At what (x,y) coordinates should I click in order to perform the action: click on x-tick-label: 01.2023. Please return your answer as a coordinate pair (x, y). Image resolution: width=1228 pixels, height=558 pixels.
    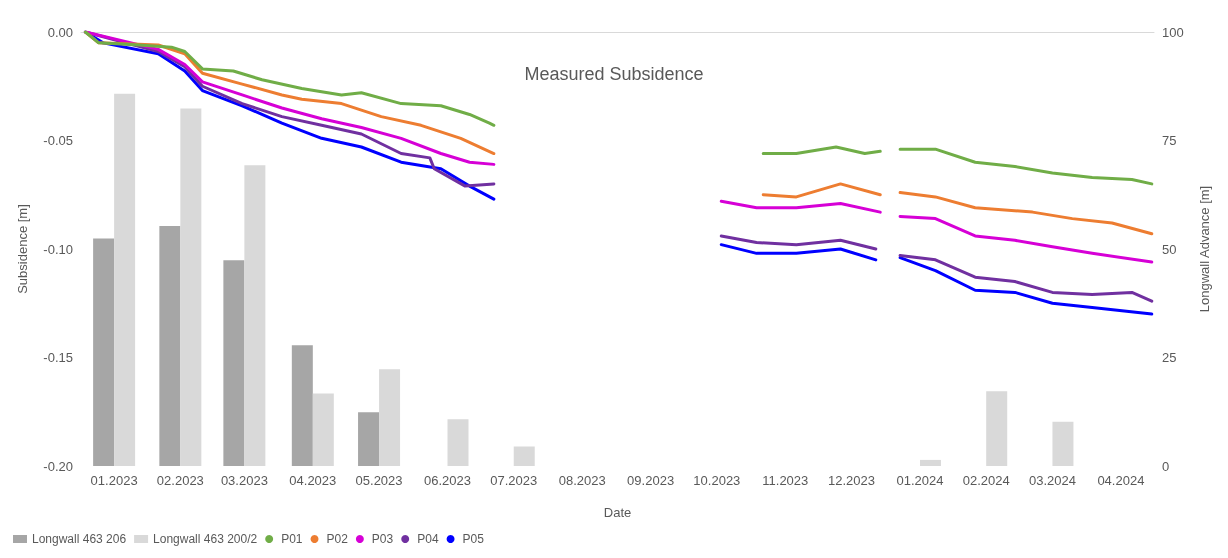
    Looking at the image, I should click on (114, 480).